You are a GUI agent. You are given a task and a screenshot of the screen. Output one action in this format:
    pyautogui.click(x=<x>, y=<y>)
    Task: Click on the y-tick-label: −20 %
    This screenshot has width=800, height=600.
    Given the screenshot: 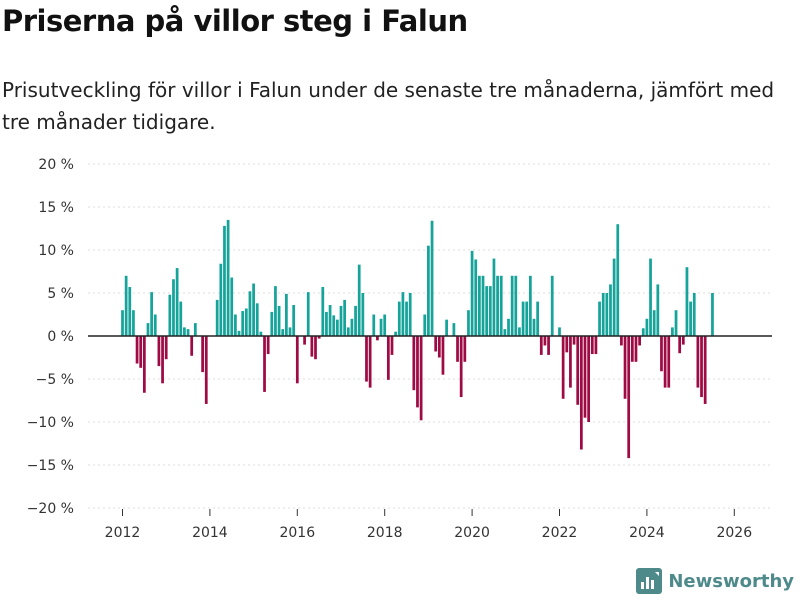 What is the action you would take?
    pyautogui.click(x=50, y=509)
    